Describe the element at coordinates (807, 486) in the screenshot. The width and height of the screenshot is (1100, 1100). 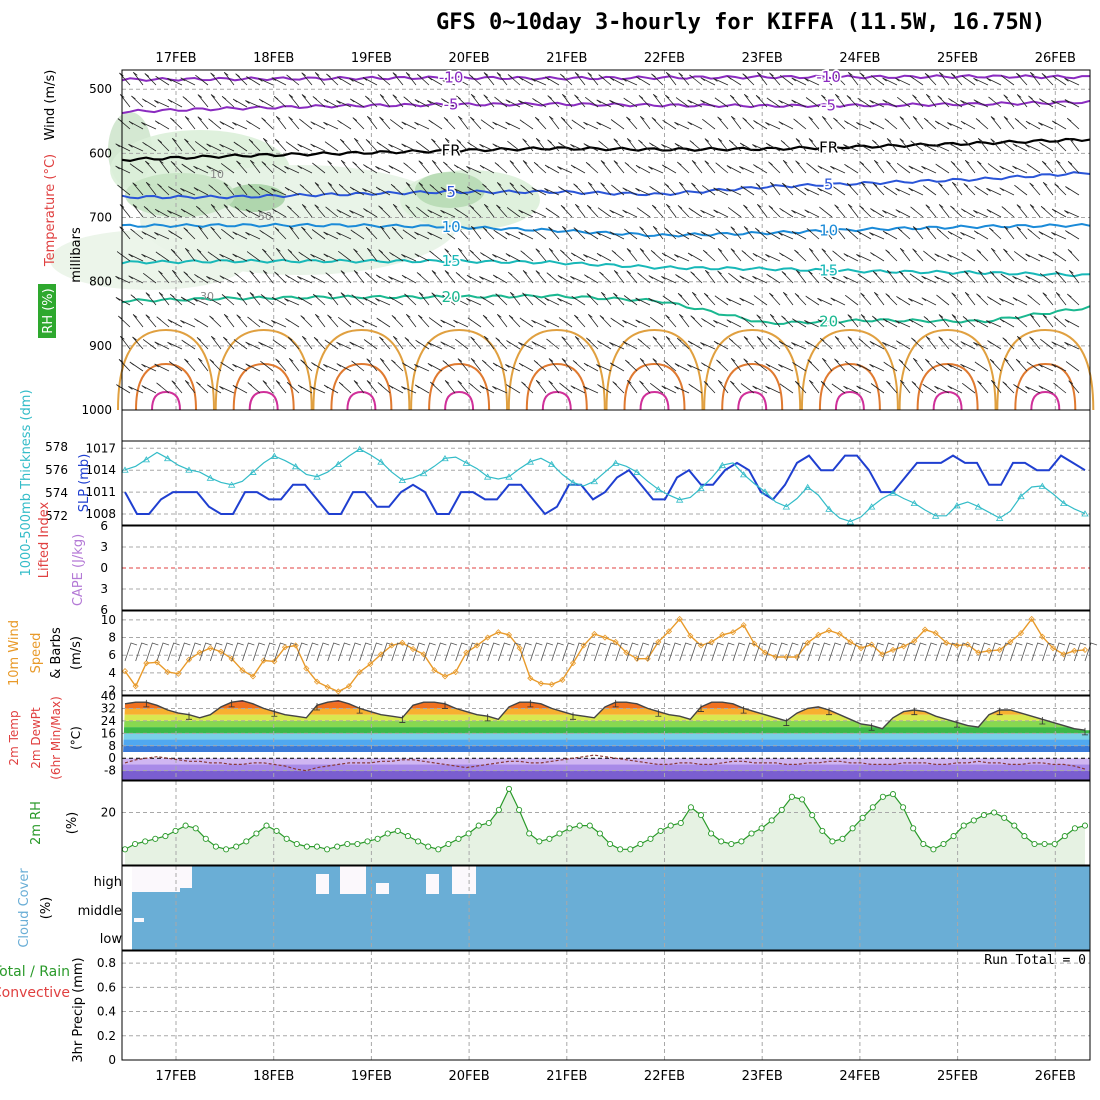
I see `thickness-marker` at that location.